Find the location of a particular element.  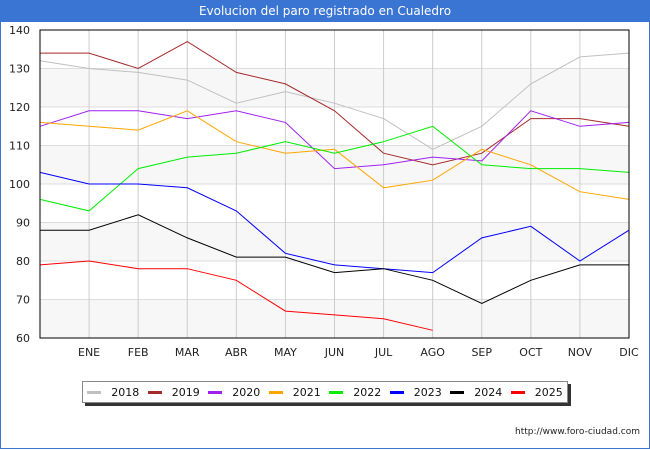

x-tick-label: ABR is located at coordinates (236, 352).